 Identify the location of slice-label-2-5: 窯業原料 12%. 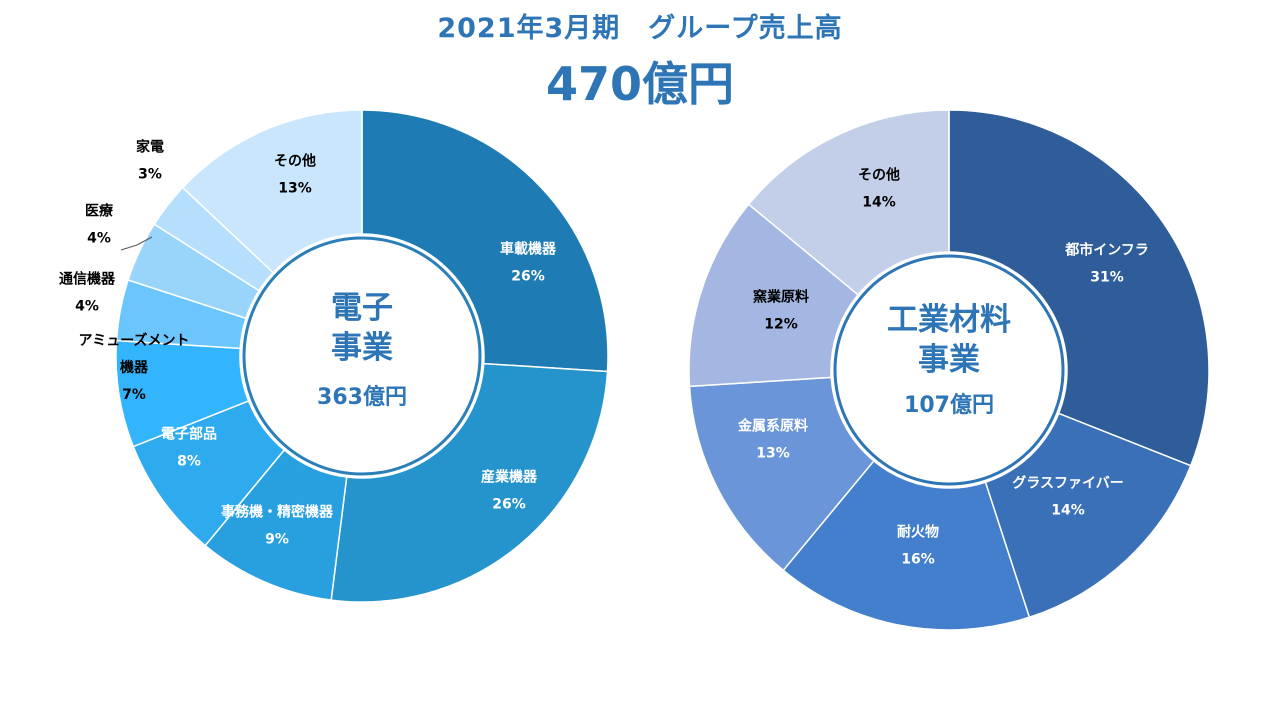
(781, 311).